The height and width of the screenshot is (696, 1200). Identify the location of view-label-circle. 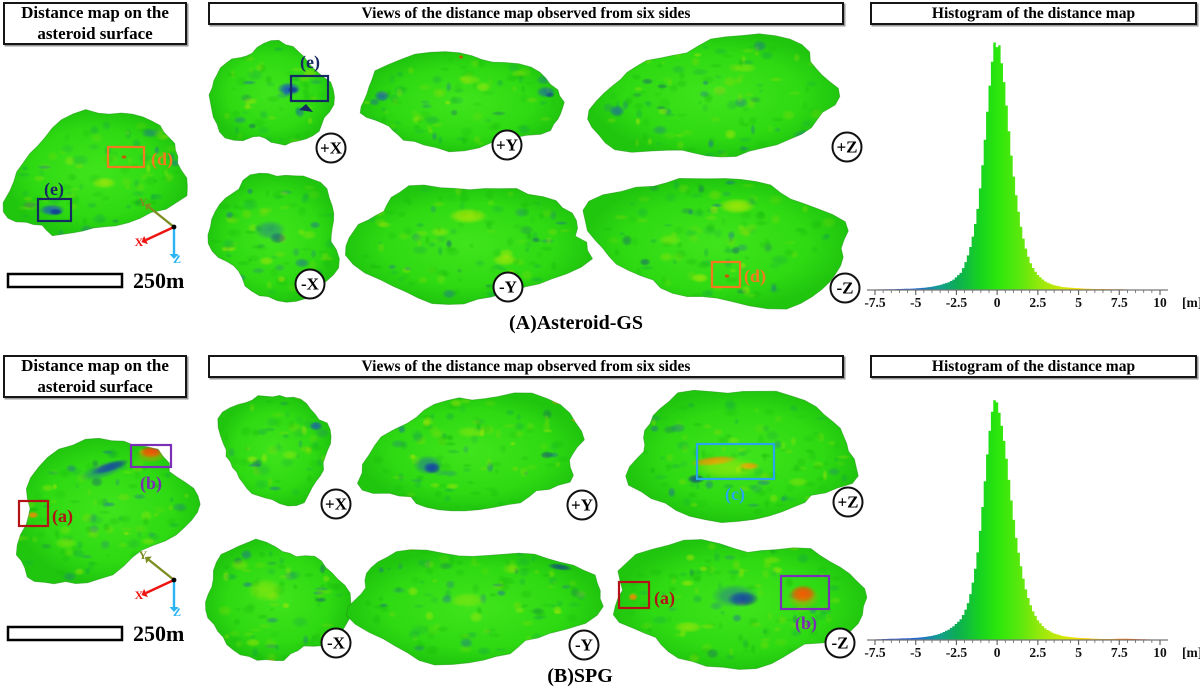
(310, 284).